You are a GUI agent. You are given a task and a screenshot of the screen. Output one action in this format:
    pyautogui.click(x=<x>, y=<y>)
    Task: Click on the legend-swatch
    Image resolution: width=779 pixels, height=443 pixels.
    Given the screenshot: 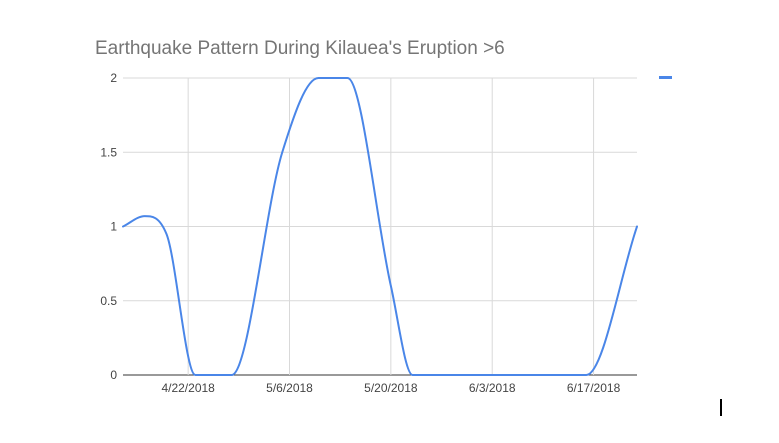 What is the action you would take?
    pyautogui.click(x=665, y=77)
    